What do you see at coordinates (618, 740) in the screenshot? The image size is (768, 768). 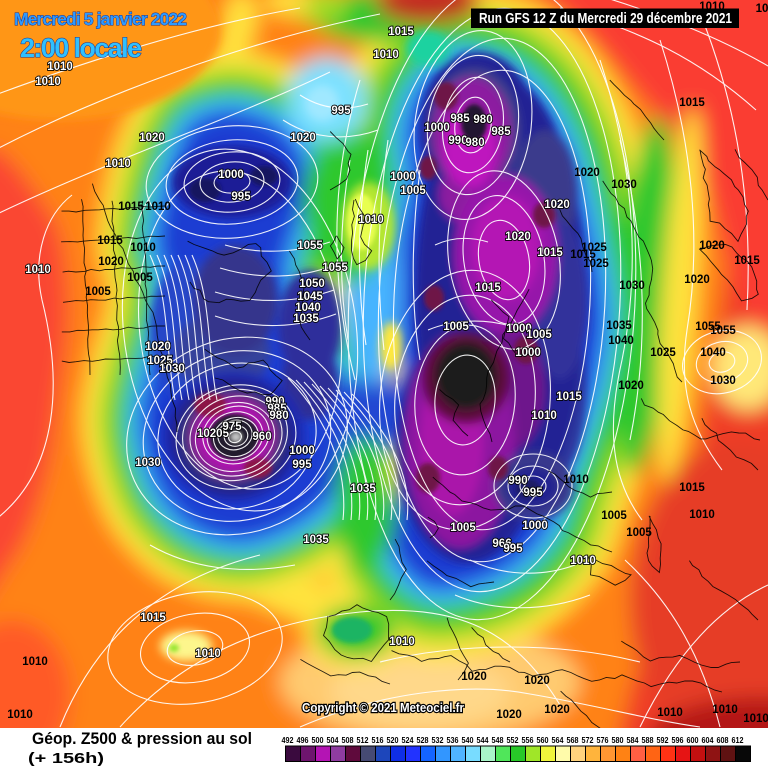 I see `svg-text: 580` at bounding box center [618, 740].